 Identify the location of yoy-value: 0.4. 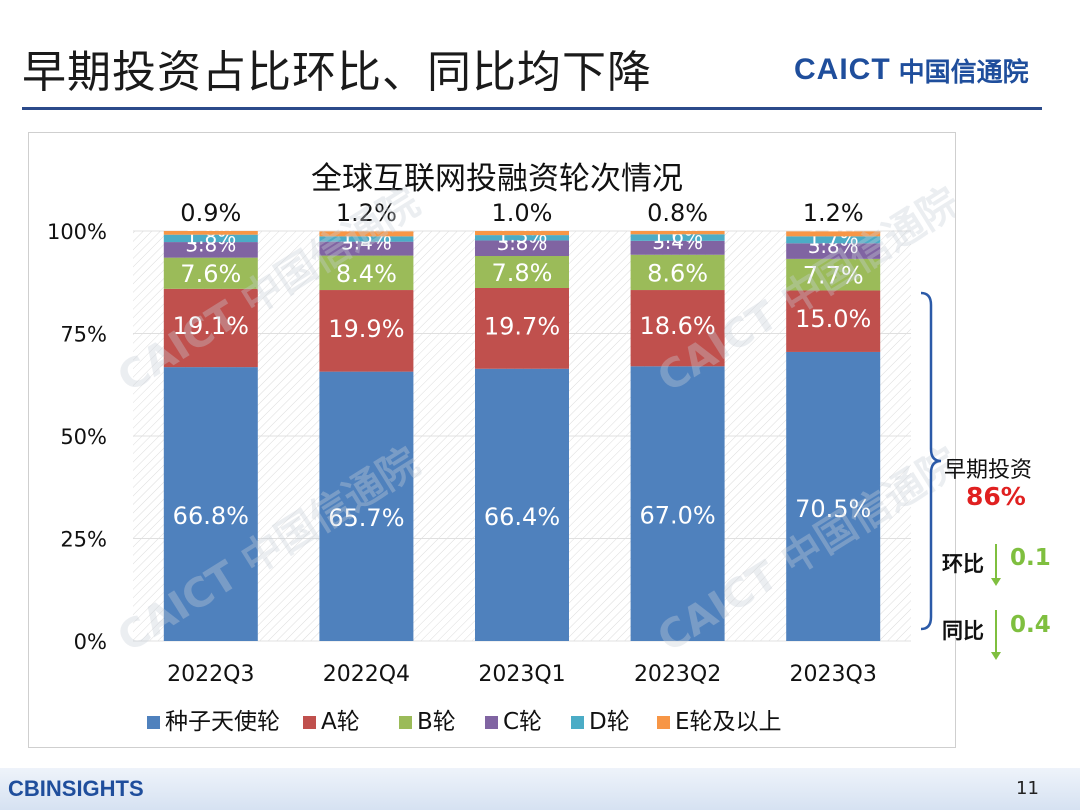
(1030, 625).